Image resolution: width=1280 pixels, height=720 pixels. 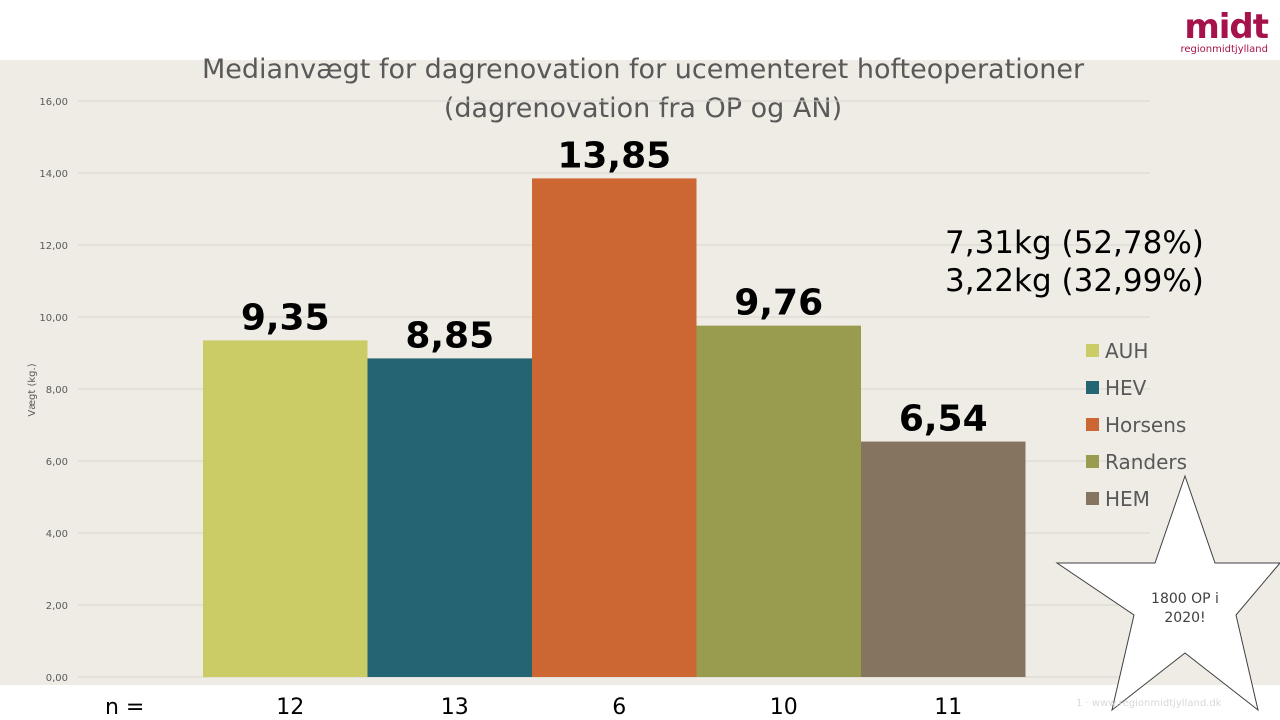 I want to click on data-label-hem: 6,54, so click(x=943, y=419).